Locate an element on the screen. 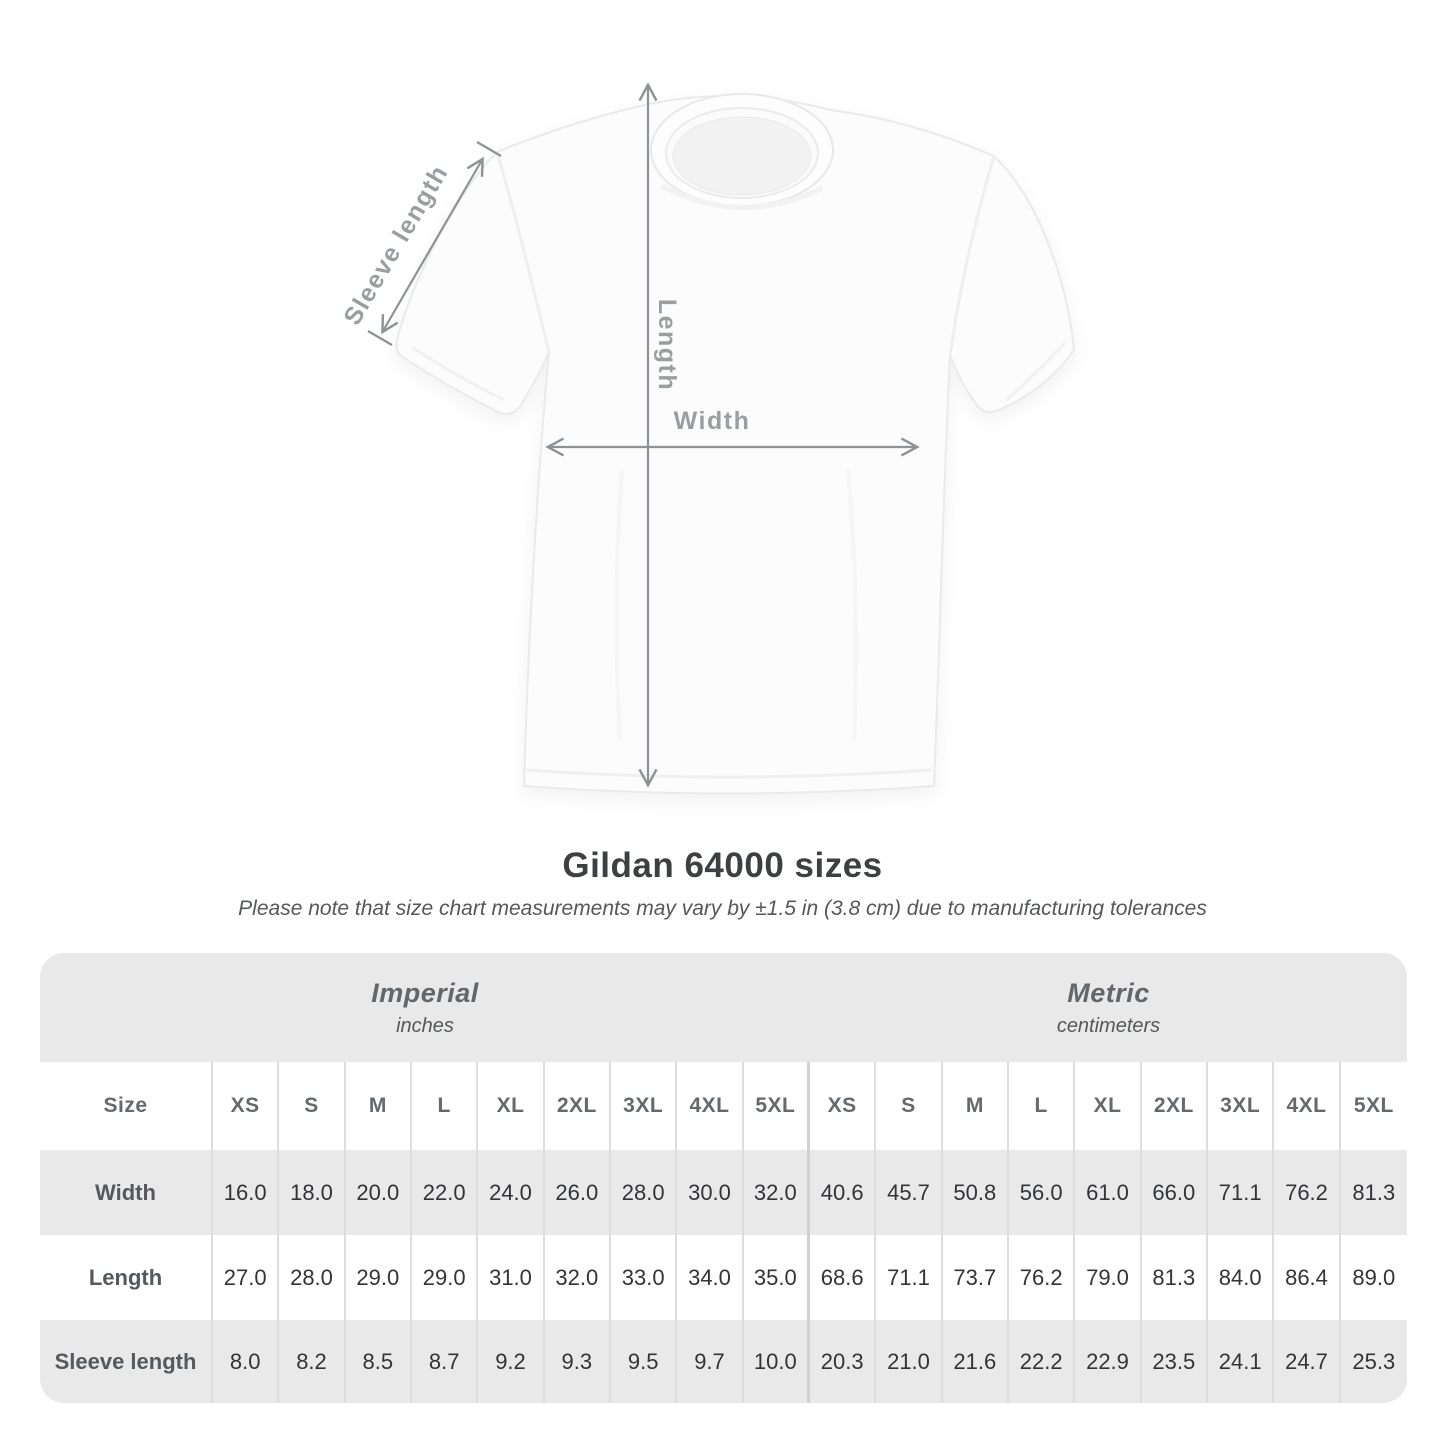 The height and width of the screenshot is (1445, 1445). value-cell: 18.0 is located at coordinates (312, 1192).